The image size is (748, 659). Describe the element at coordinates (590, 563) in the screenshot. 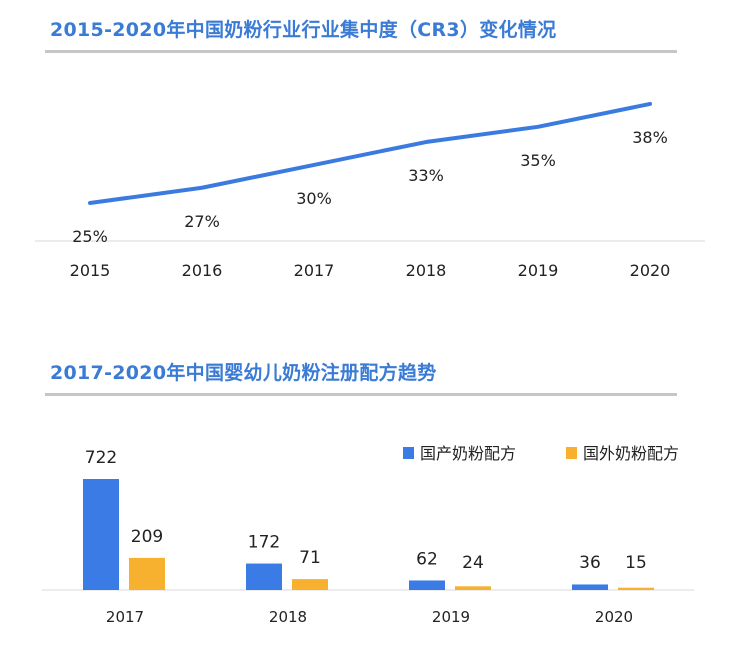

I see `bar-value-label: 36` at that location.